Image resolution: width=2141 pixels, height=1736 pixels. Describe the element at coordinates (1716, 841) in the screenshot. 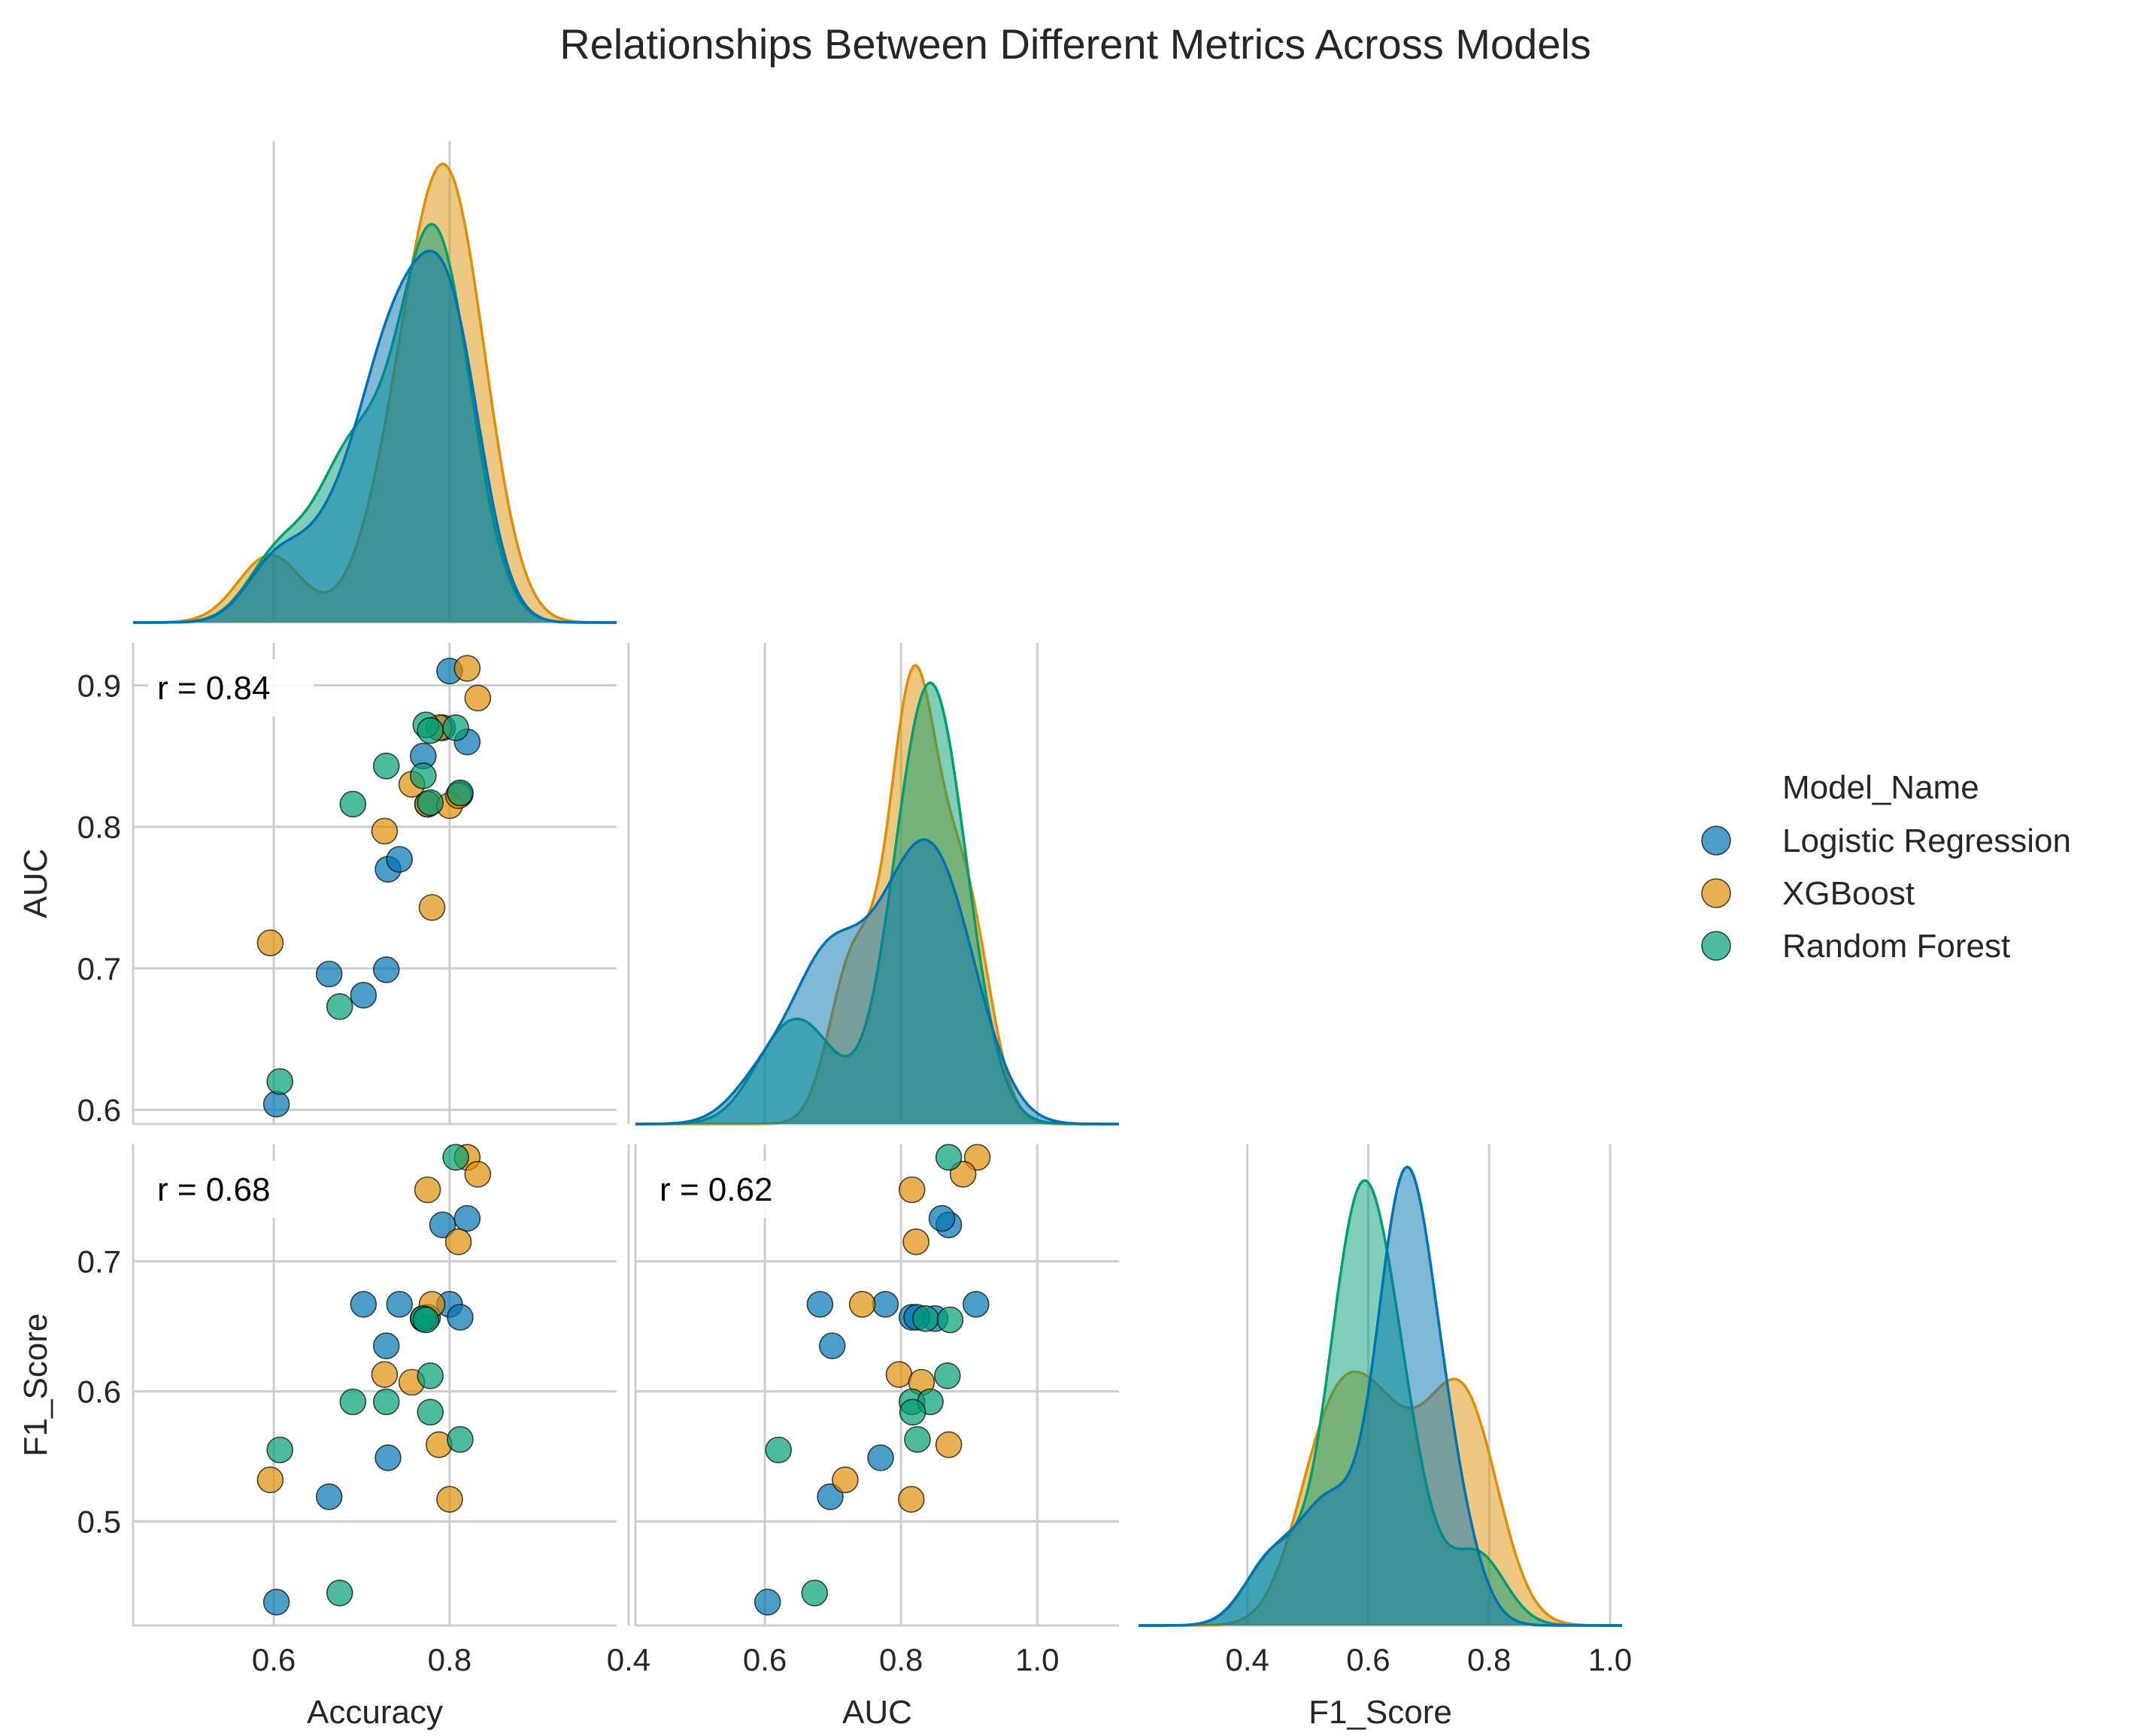

I see `legend-marker-logistic-regression` at that location.